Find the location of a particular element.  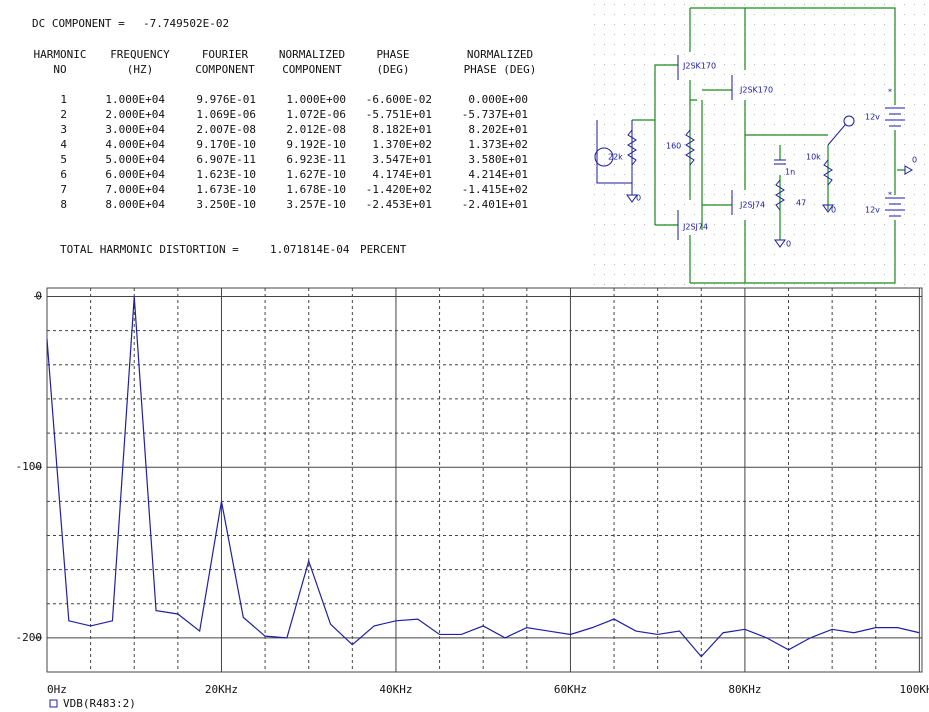

schematic-label: 1n is located at coordinates (790, 172).